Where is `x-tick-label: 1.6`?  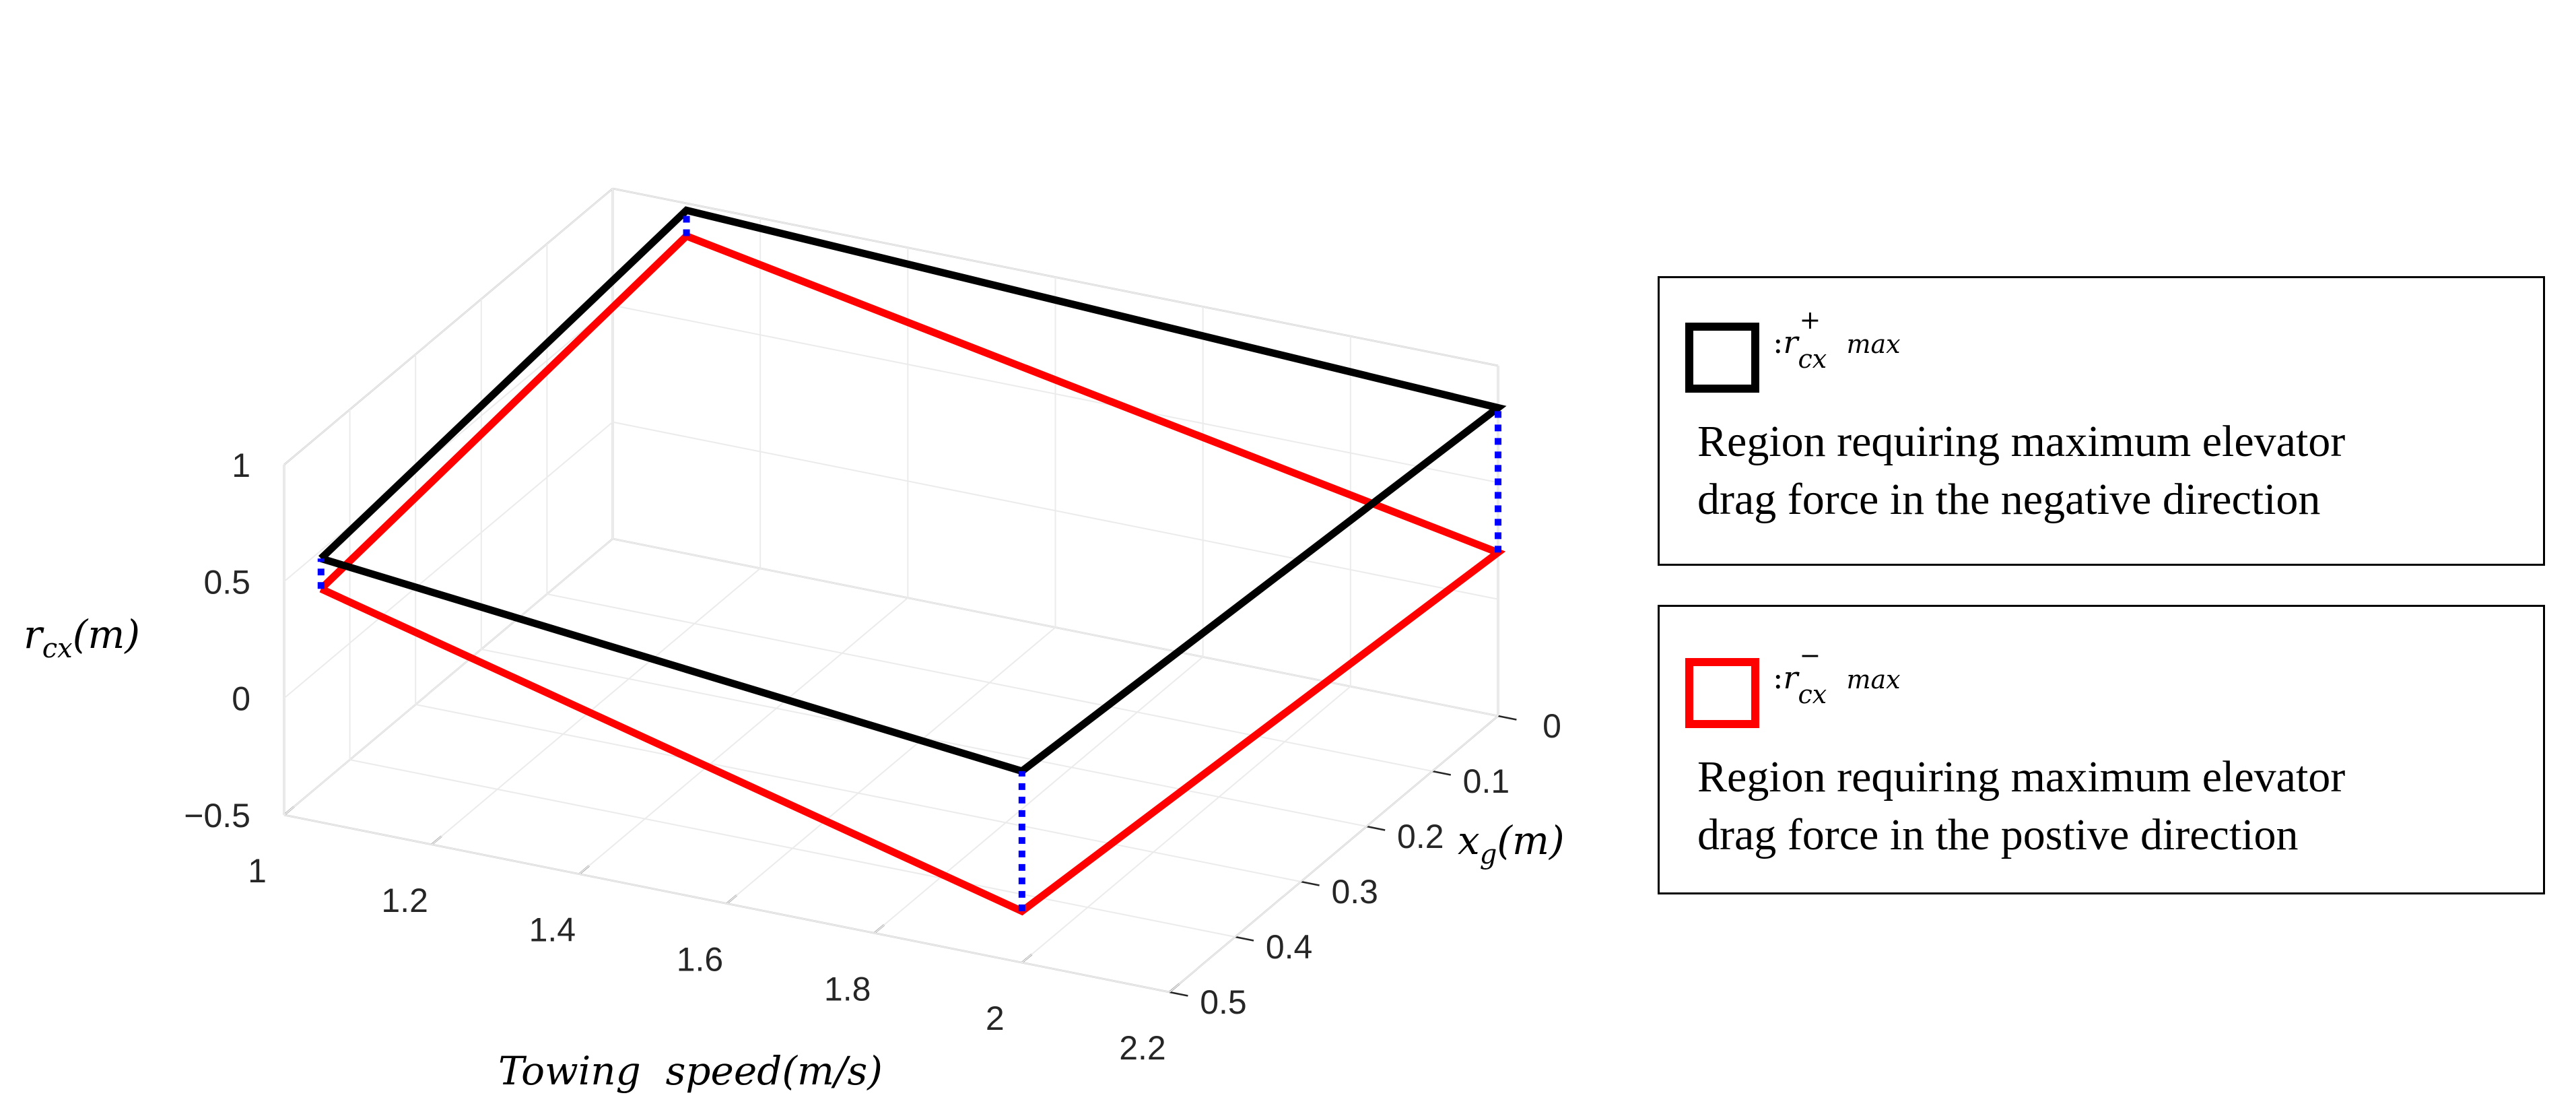
x-tick-label: 1.6 is located at coordinates (700, 960).